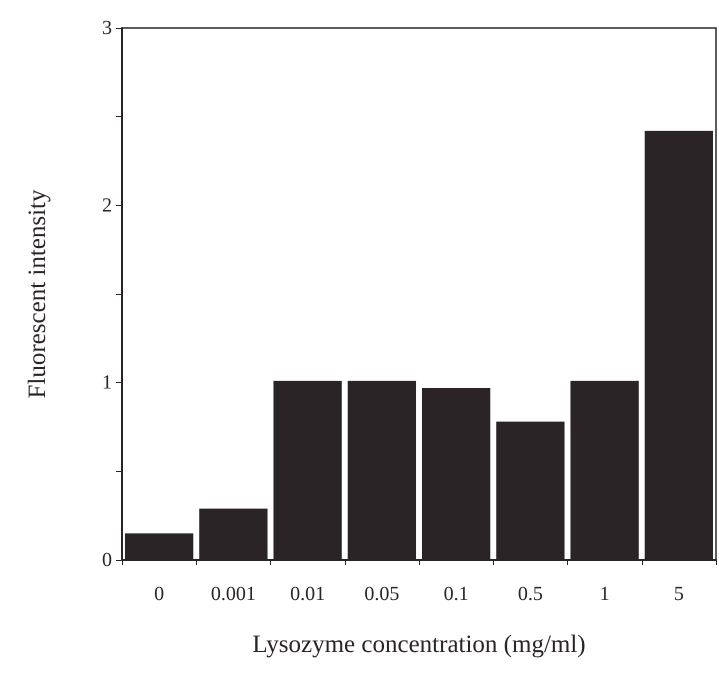 This screenshot has height=685, width=719. What do you see at coordinates (107, 205) in the screenshot?
I see `y-tick-label: 2` at bounding box center [107, 205].